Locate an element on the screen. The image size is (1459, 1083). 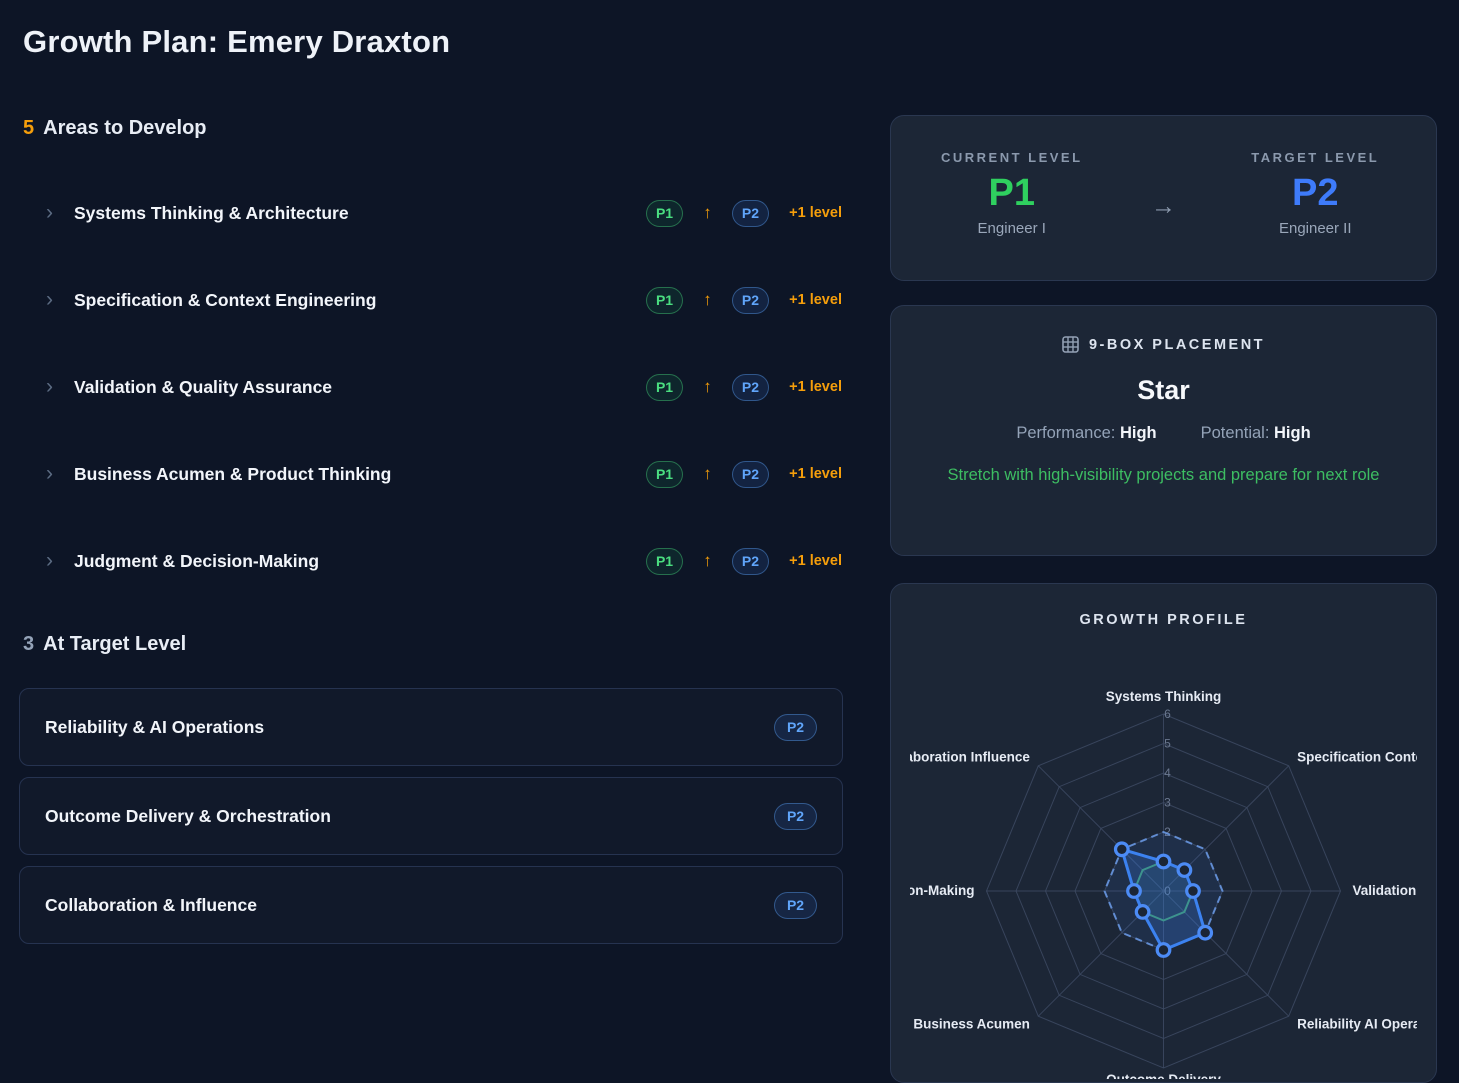
target-level-label: TARGET LEVEL is located at coordinates (1315, 157).